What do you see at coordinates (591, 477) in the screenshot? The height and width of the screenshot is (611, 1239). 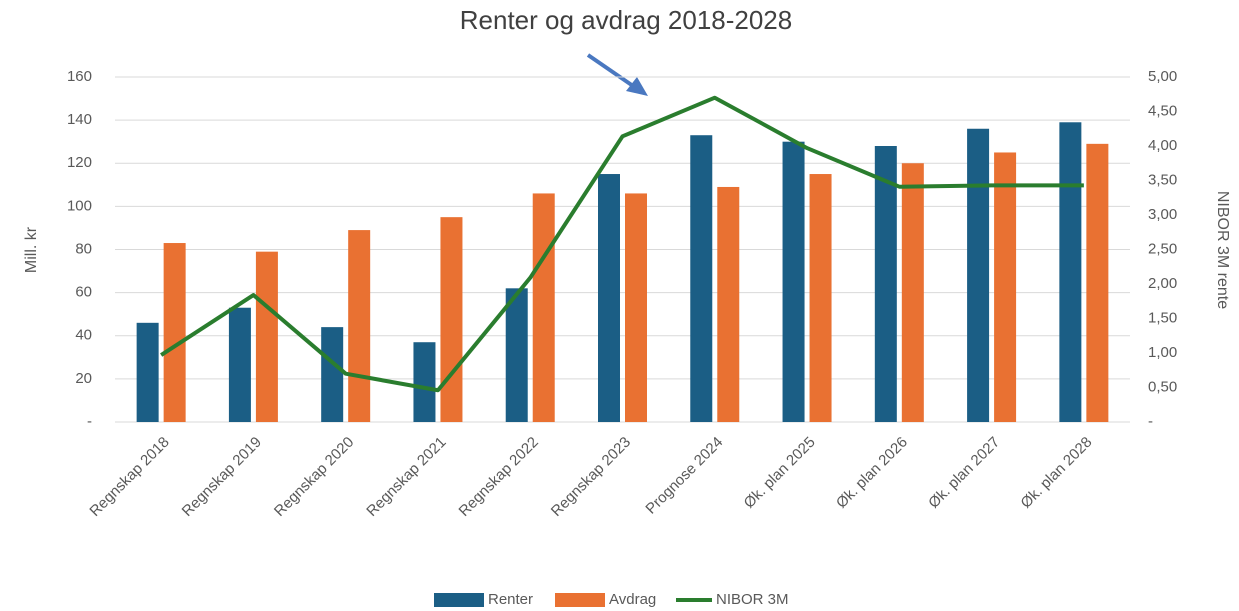 I see `x-tick-label: Regnskap 2023` at bounding box center [591, 477].